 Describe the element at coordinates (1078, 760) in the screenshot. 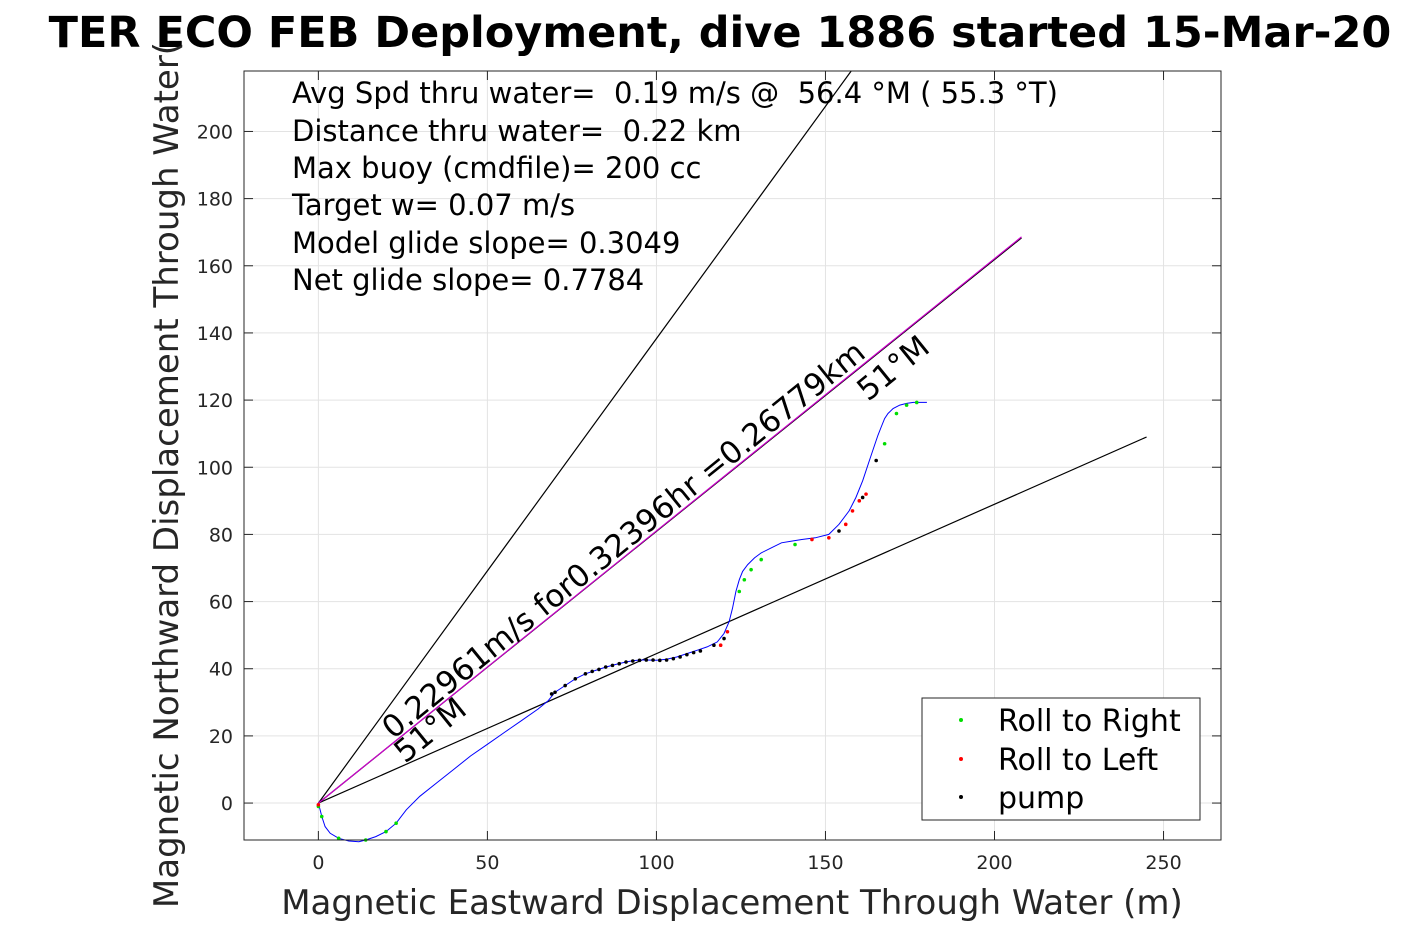

I see `legend-label-roll-left: Roll to Left` at that location.